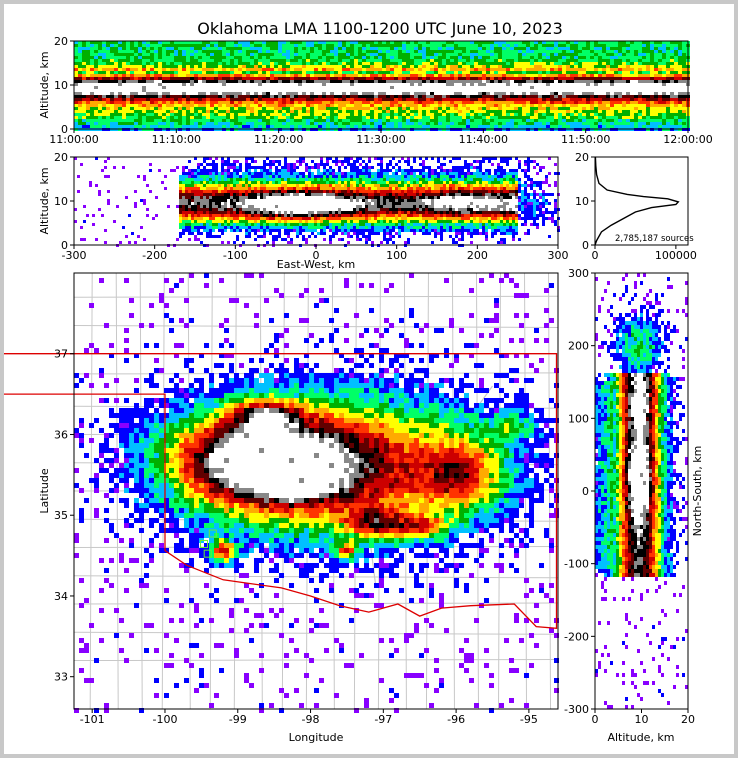 This screenshot has width=738, height=758. What do you see at coordinates (585, 139) in the screenshot?
I see `time-tick-label: 11:50:00` at bounding box center [585, 139].